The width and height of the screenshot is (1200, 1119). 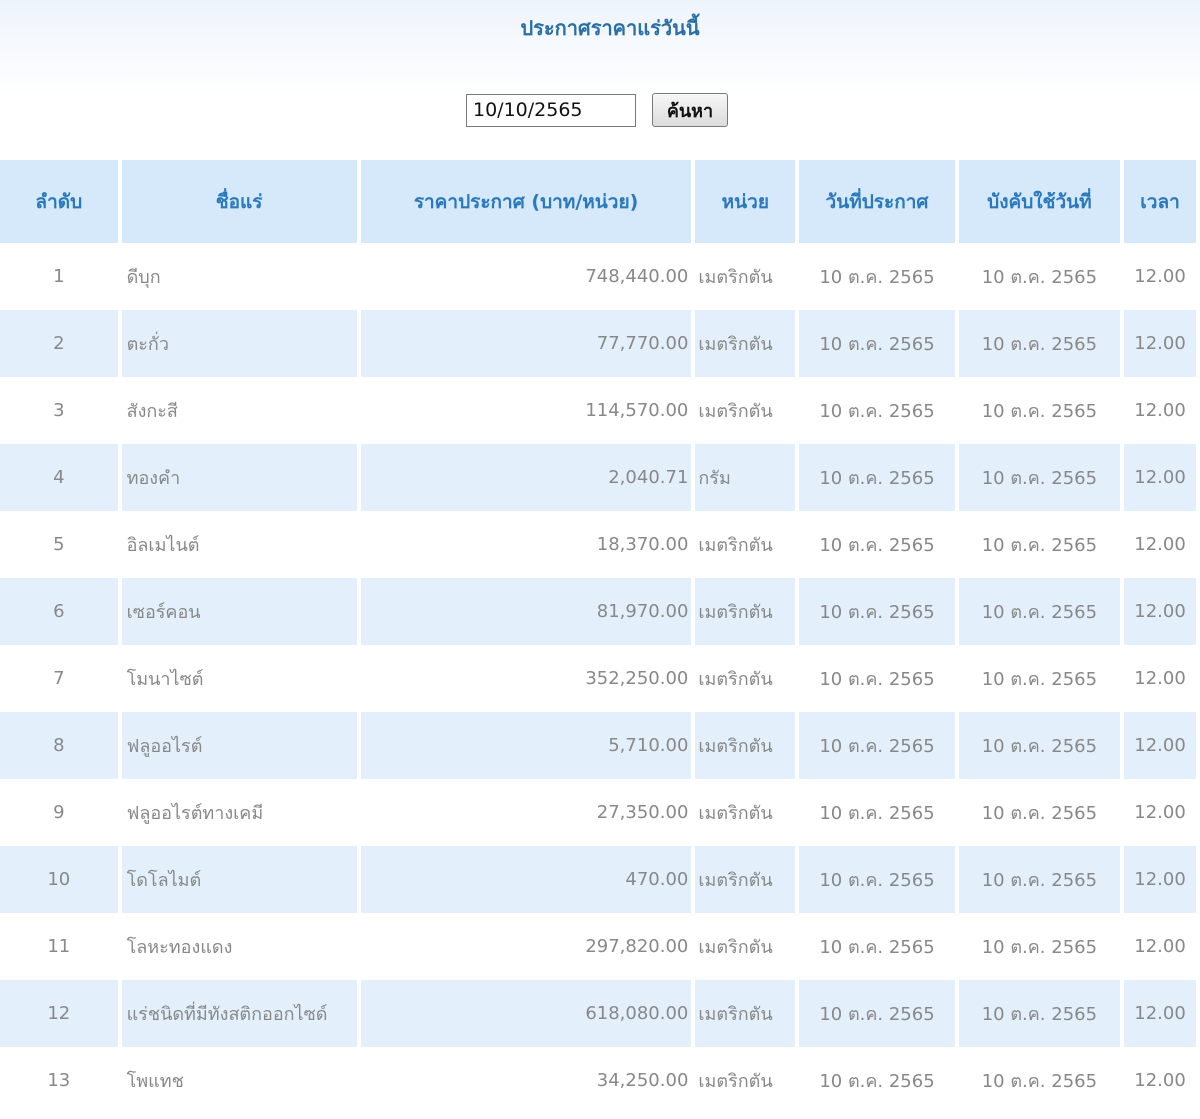 What do you see at coordinates (239, 879) in the screenshot?
I see `cell-mineral-name: โดโลไมต์` at bounding box center [239, 879].